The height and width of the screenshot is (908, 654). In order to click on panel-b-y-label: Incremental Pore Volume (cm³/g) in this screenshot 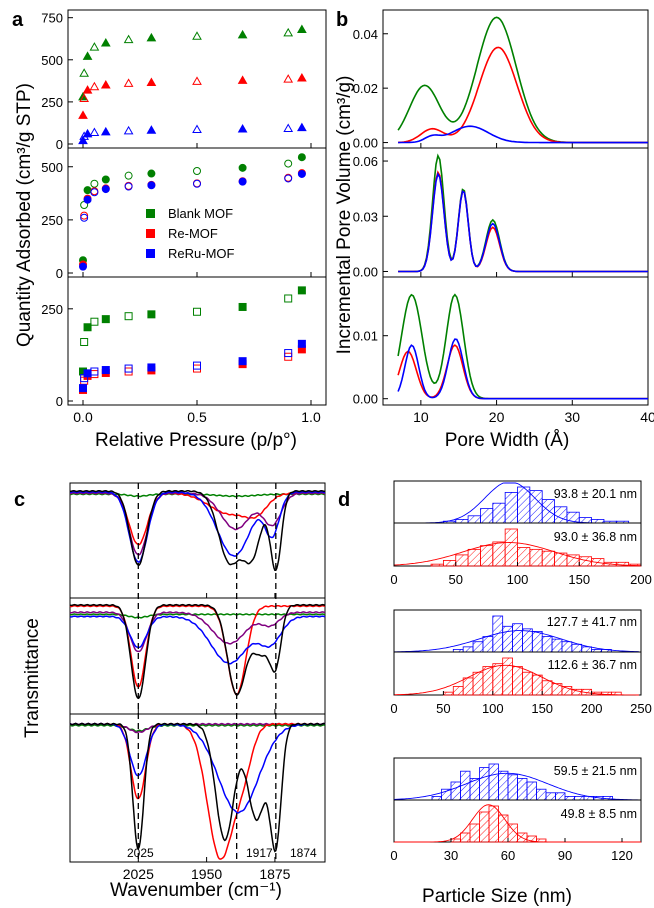, I will do `click(344, 215)`.